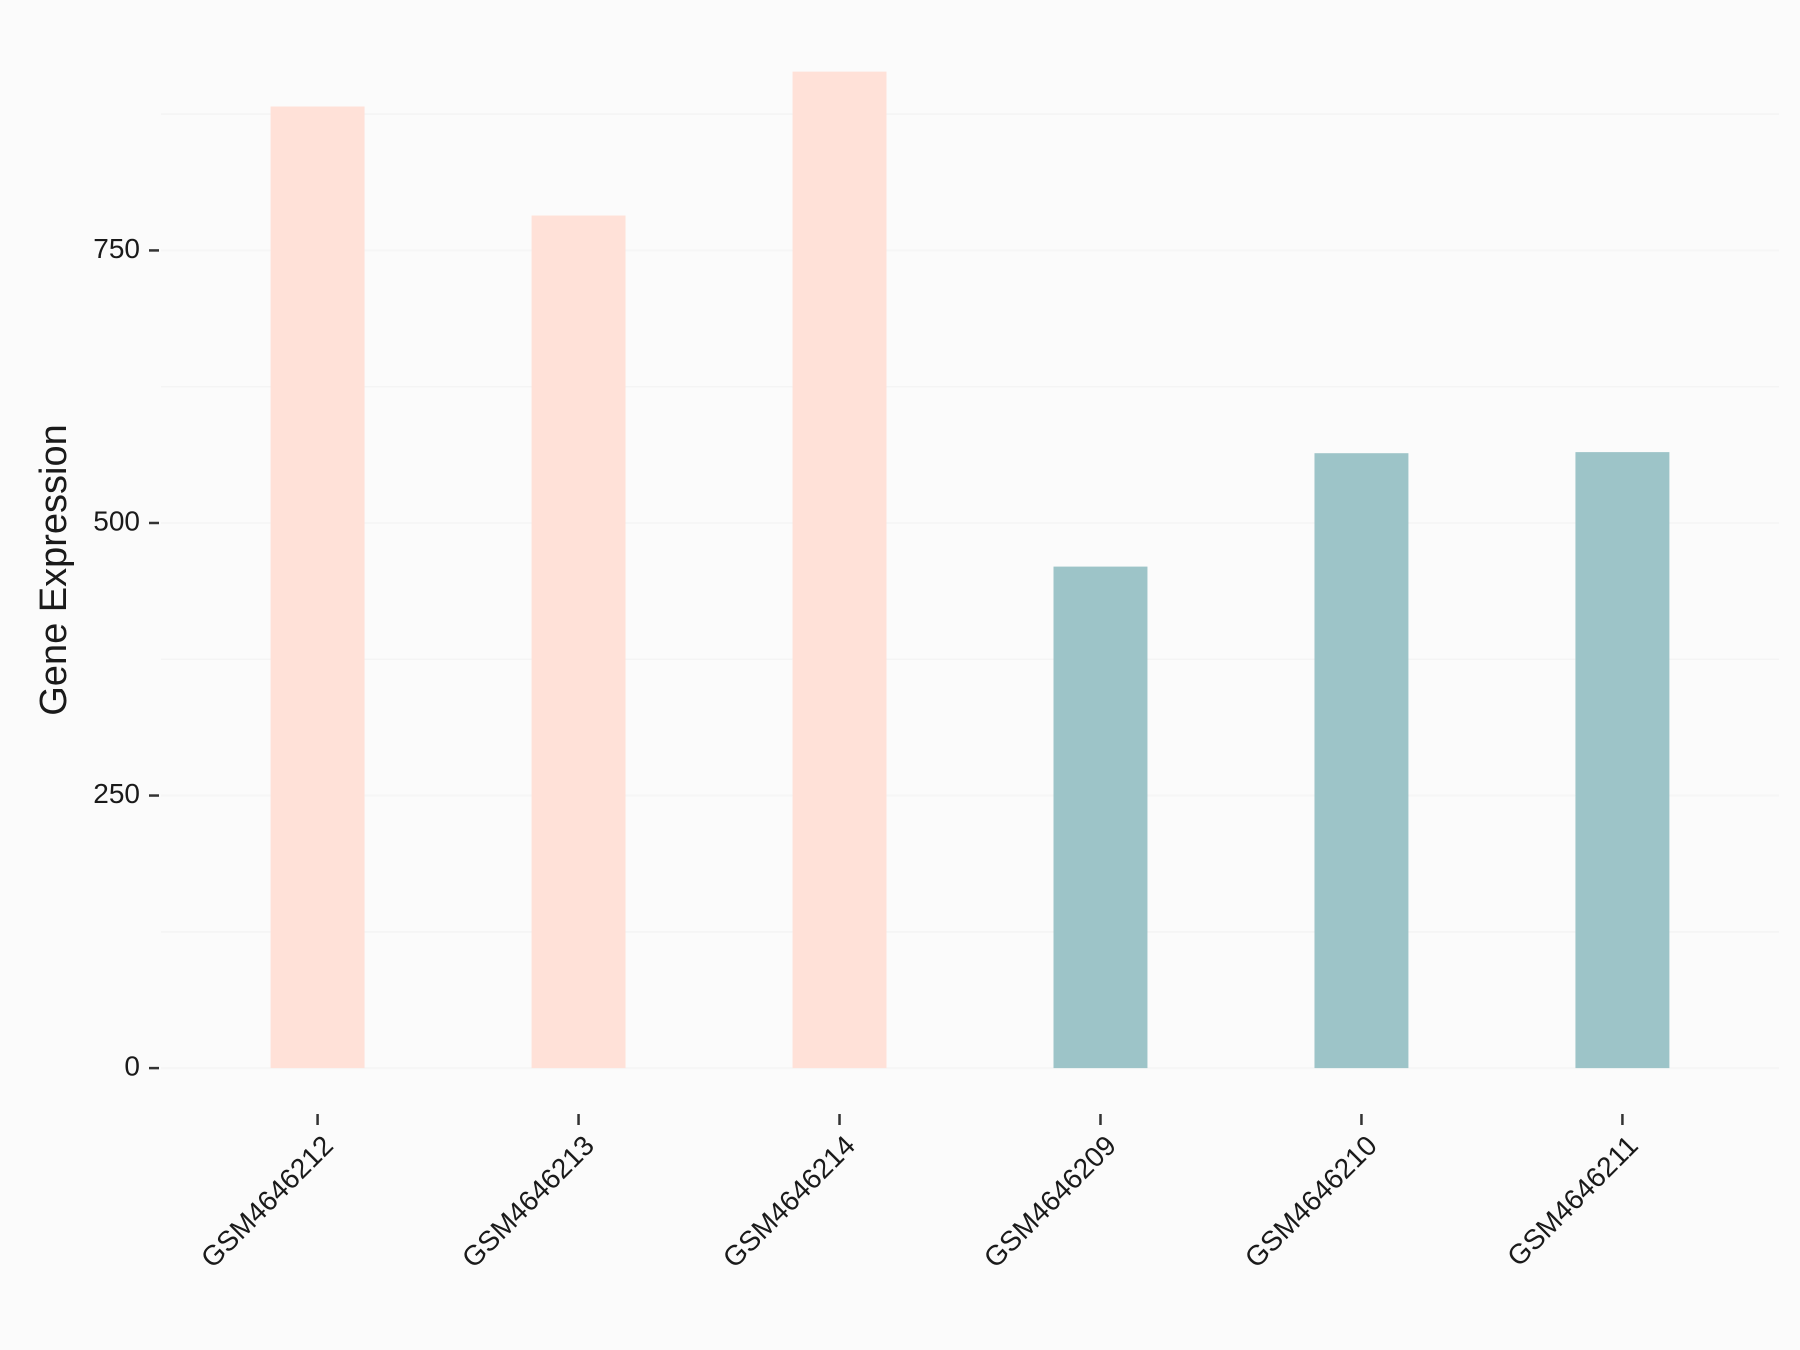  Describe the element at coordinates (116, 248) in the screenshot. I see `y-tick-label: 750` at that location.